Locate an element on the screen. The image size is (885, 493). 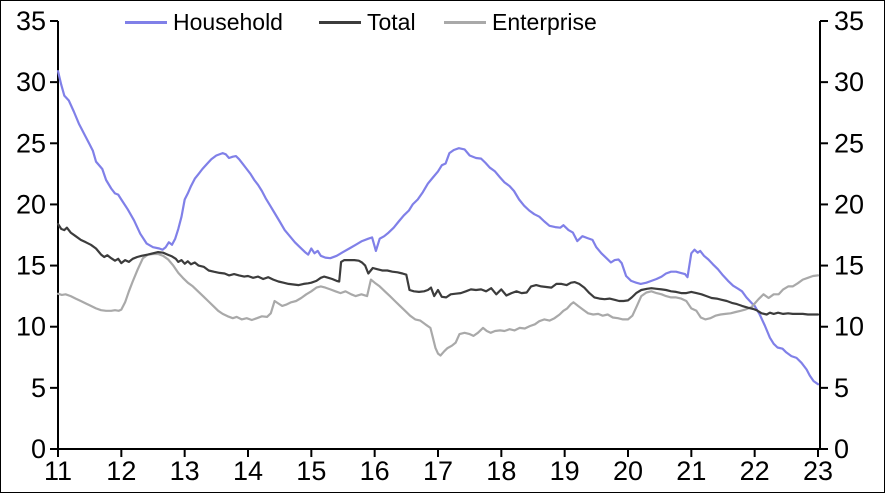
y-tick-label-right: 5 is located at coordinates (841, 388).